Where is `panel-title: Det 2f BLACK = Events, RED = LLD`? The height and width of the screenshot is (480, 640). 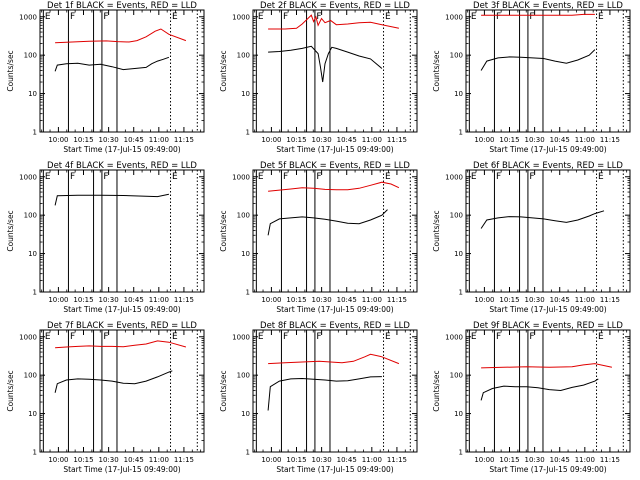 panel-title: Det 2f BLACK = Events, RED = LLD is located at coordinates (335, 6).